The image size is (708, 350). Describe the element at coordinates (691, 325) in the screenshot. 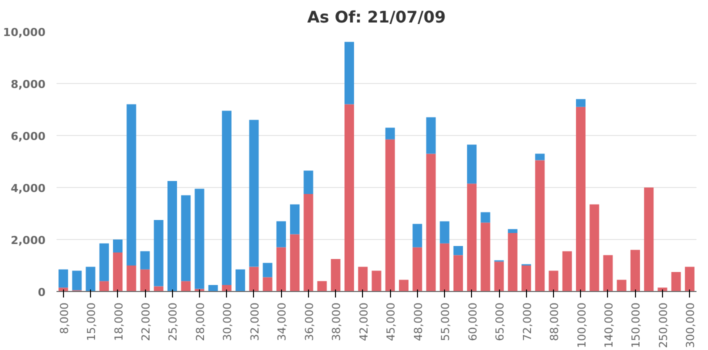

I see `x-tick-label: 300,000` at that location.